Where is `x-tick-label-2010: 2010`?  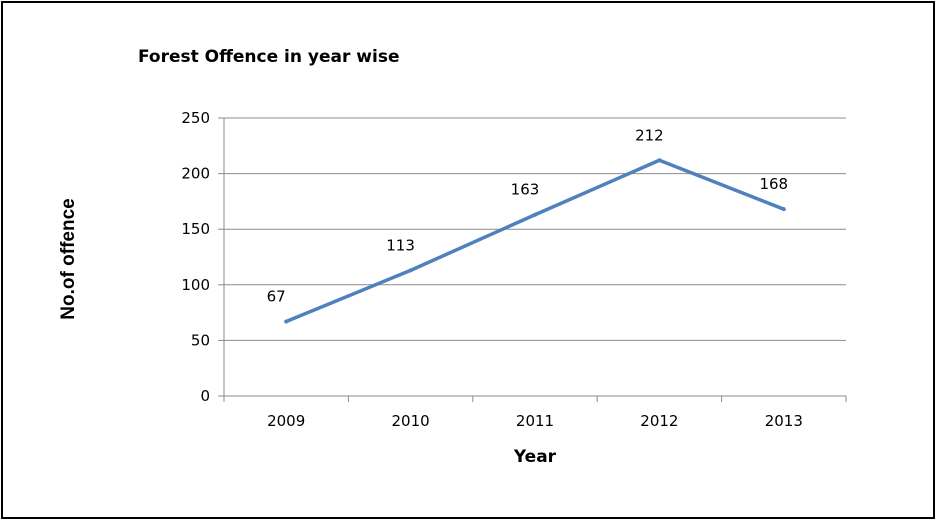 x-tick-label-2010: 2010 is located at coordinates (411, 421).